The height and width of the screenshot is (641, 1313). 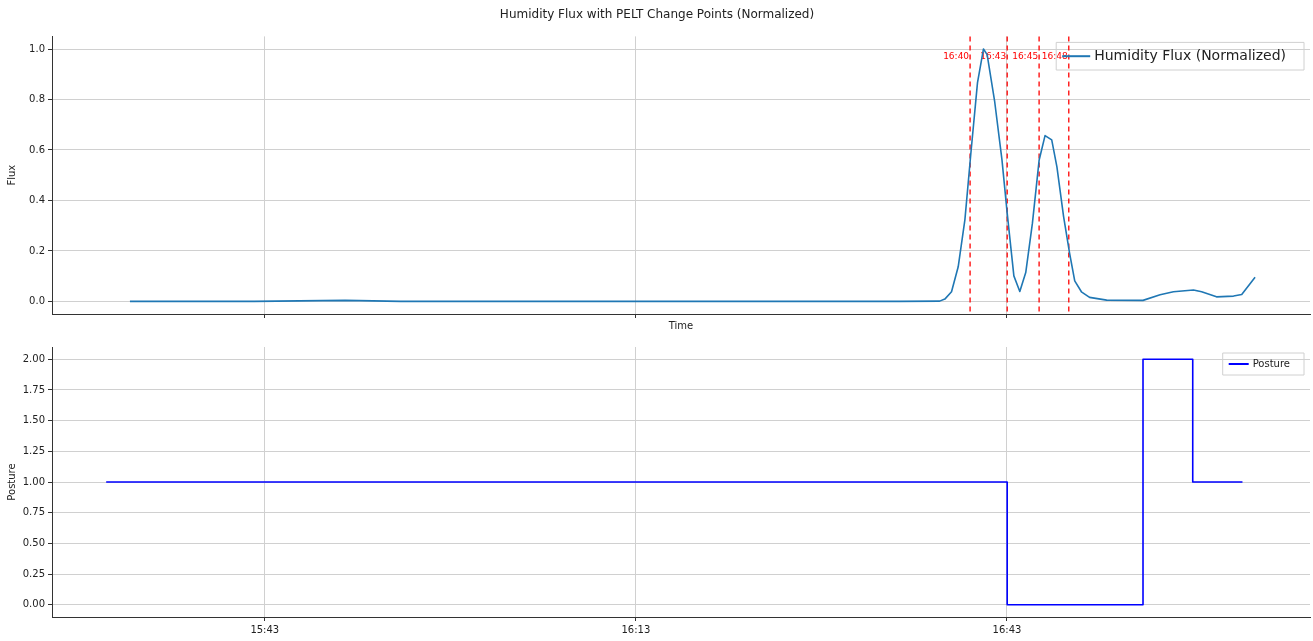 What do you see at coordinates (33, 542) in the screenshot?
I see `y-tick-label: 0.50` at bounding box center [33, 542].